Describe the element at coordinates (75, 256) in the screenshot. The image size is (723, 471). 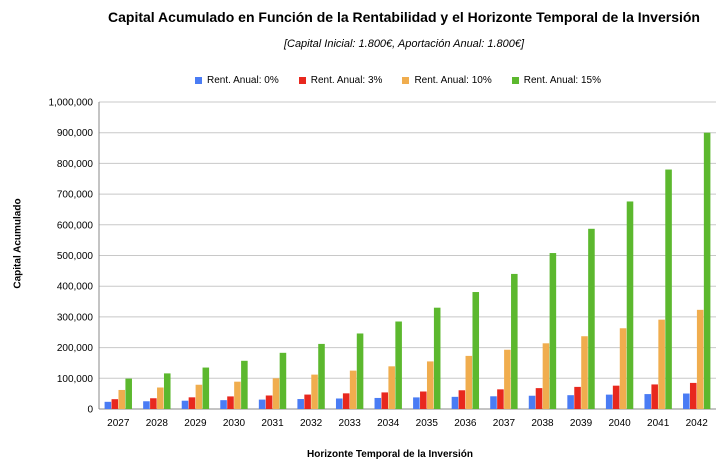
I see `y-tick-label: 500,000` at that location.